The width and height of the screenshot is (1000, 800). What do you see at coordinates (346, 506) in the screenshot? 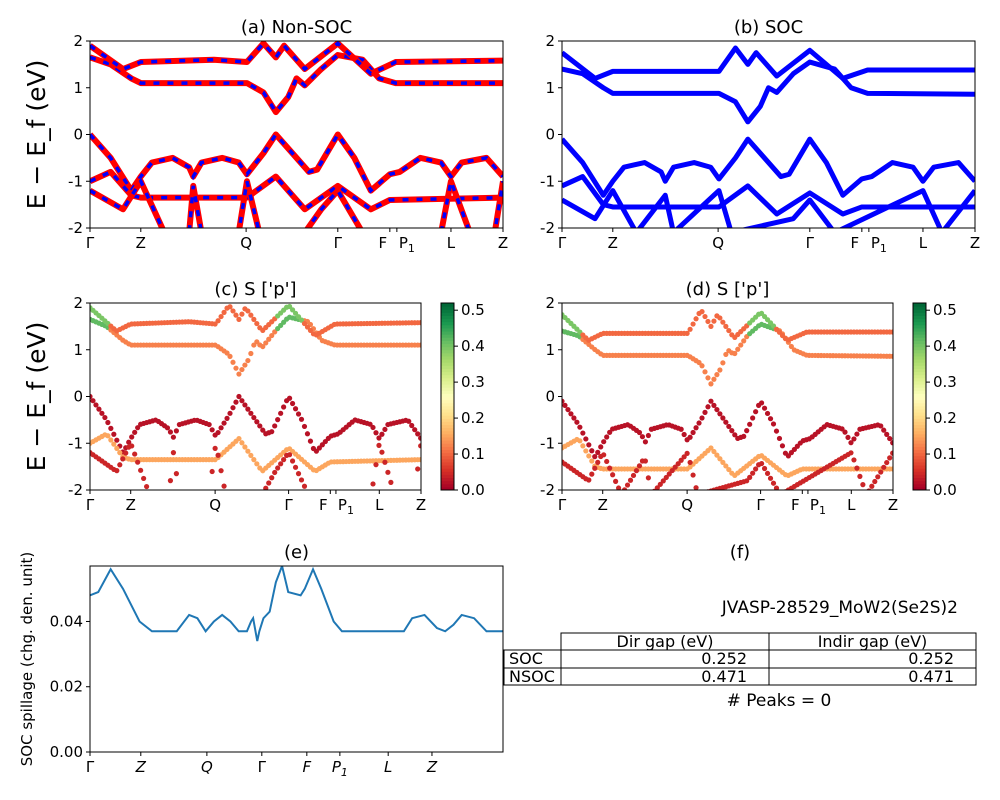
I see `x-tick-label: P1` at bounding box center [346, 506].